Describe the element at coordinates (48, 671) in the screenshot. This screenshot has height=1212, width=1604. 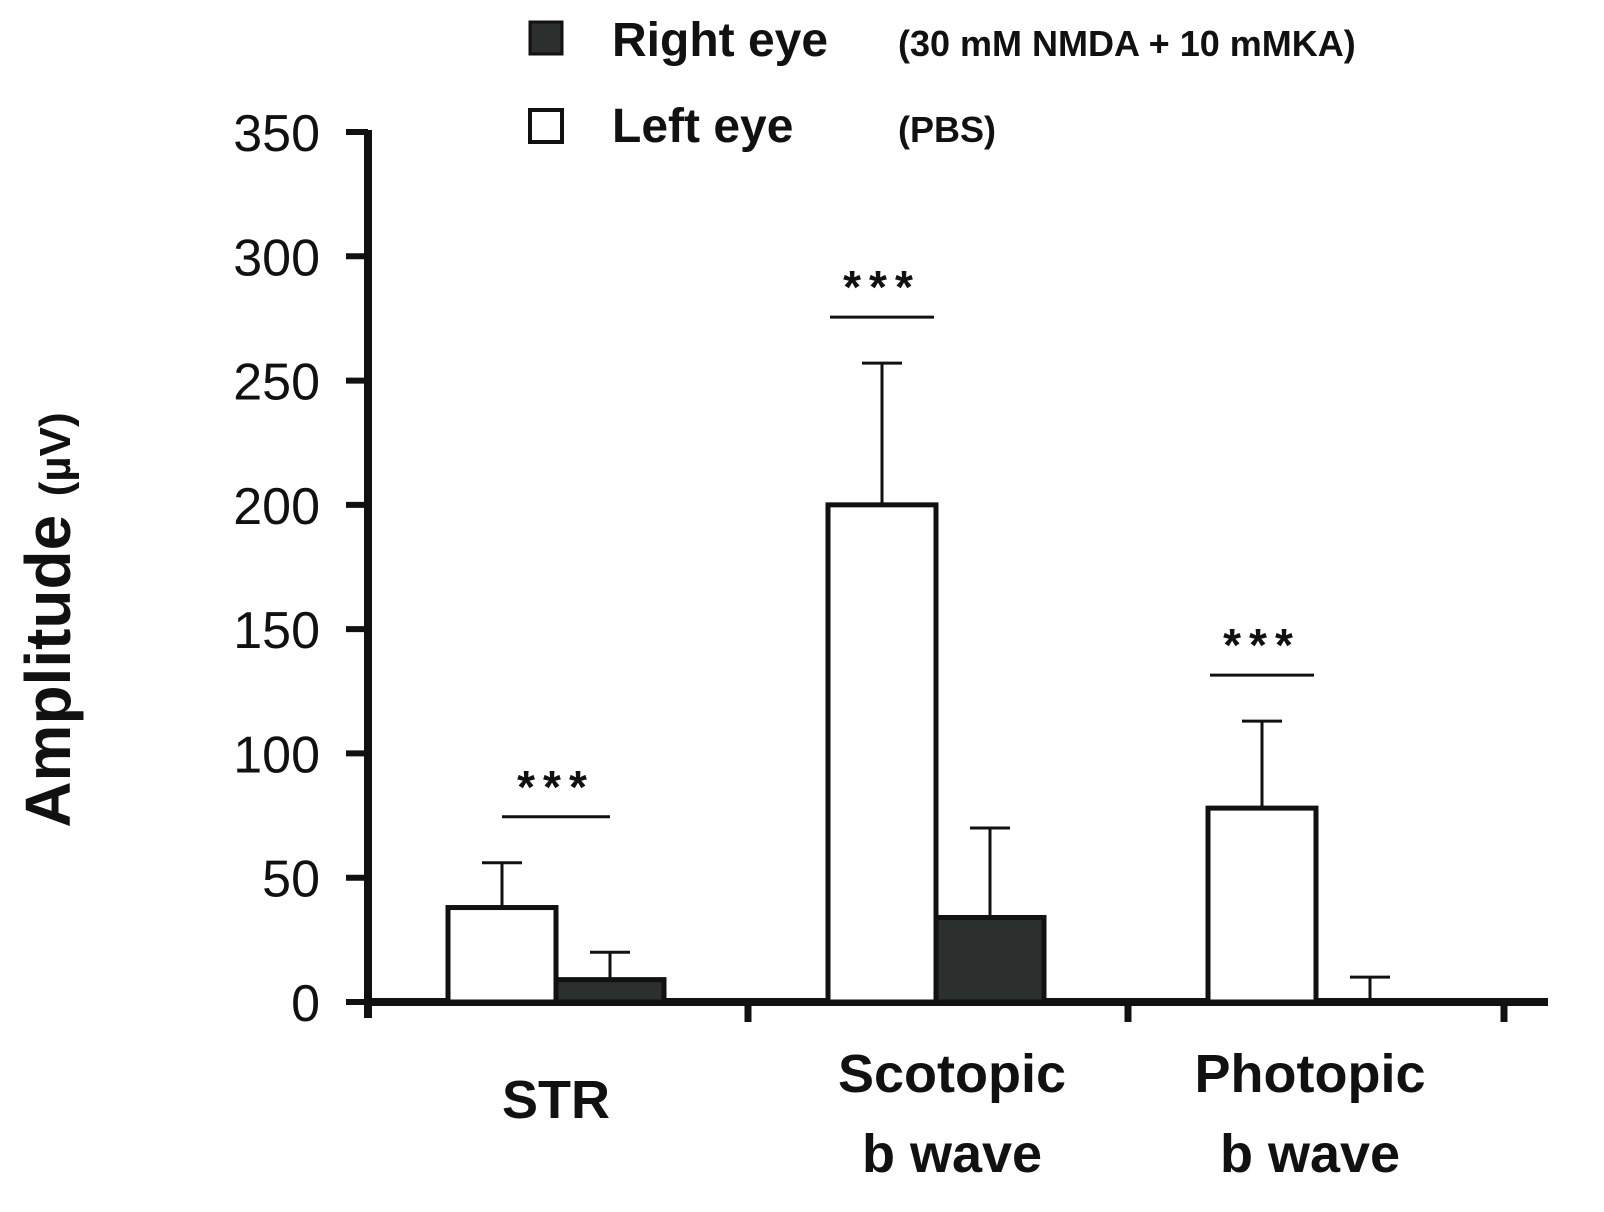
I see `y-axis-label: Amplitude` at that location.